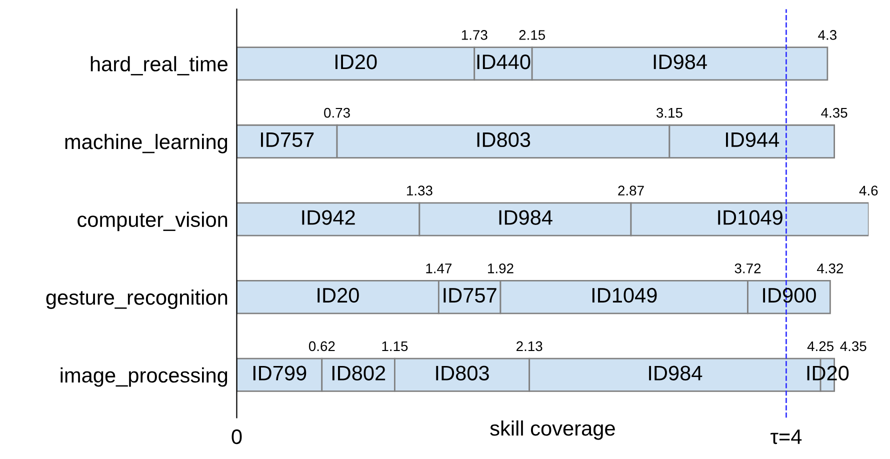 This screenshot has width=890, height=459. What do you see at coordinates (753, 140) in the screenshot?
I see `data-label: ID944` at bounding box center [753, 140].